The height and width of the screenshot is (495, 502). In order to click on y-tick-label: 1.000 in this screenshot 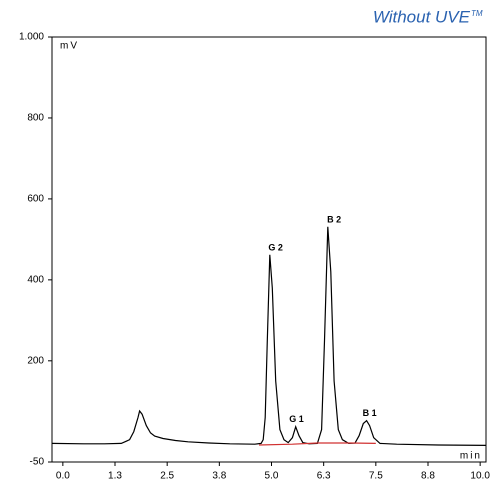, I will do `click(31, 37)`.